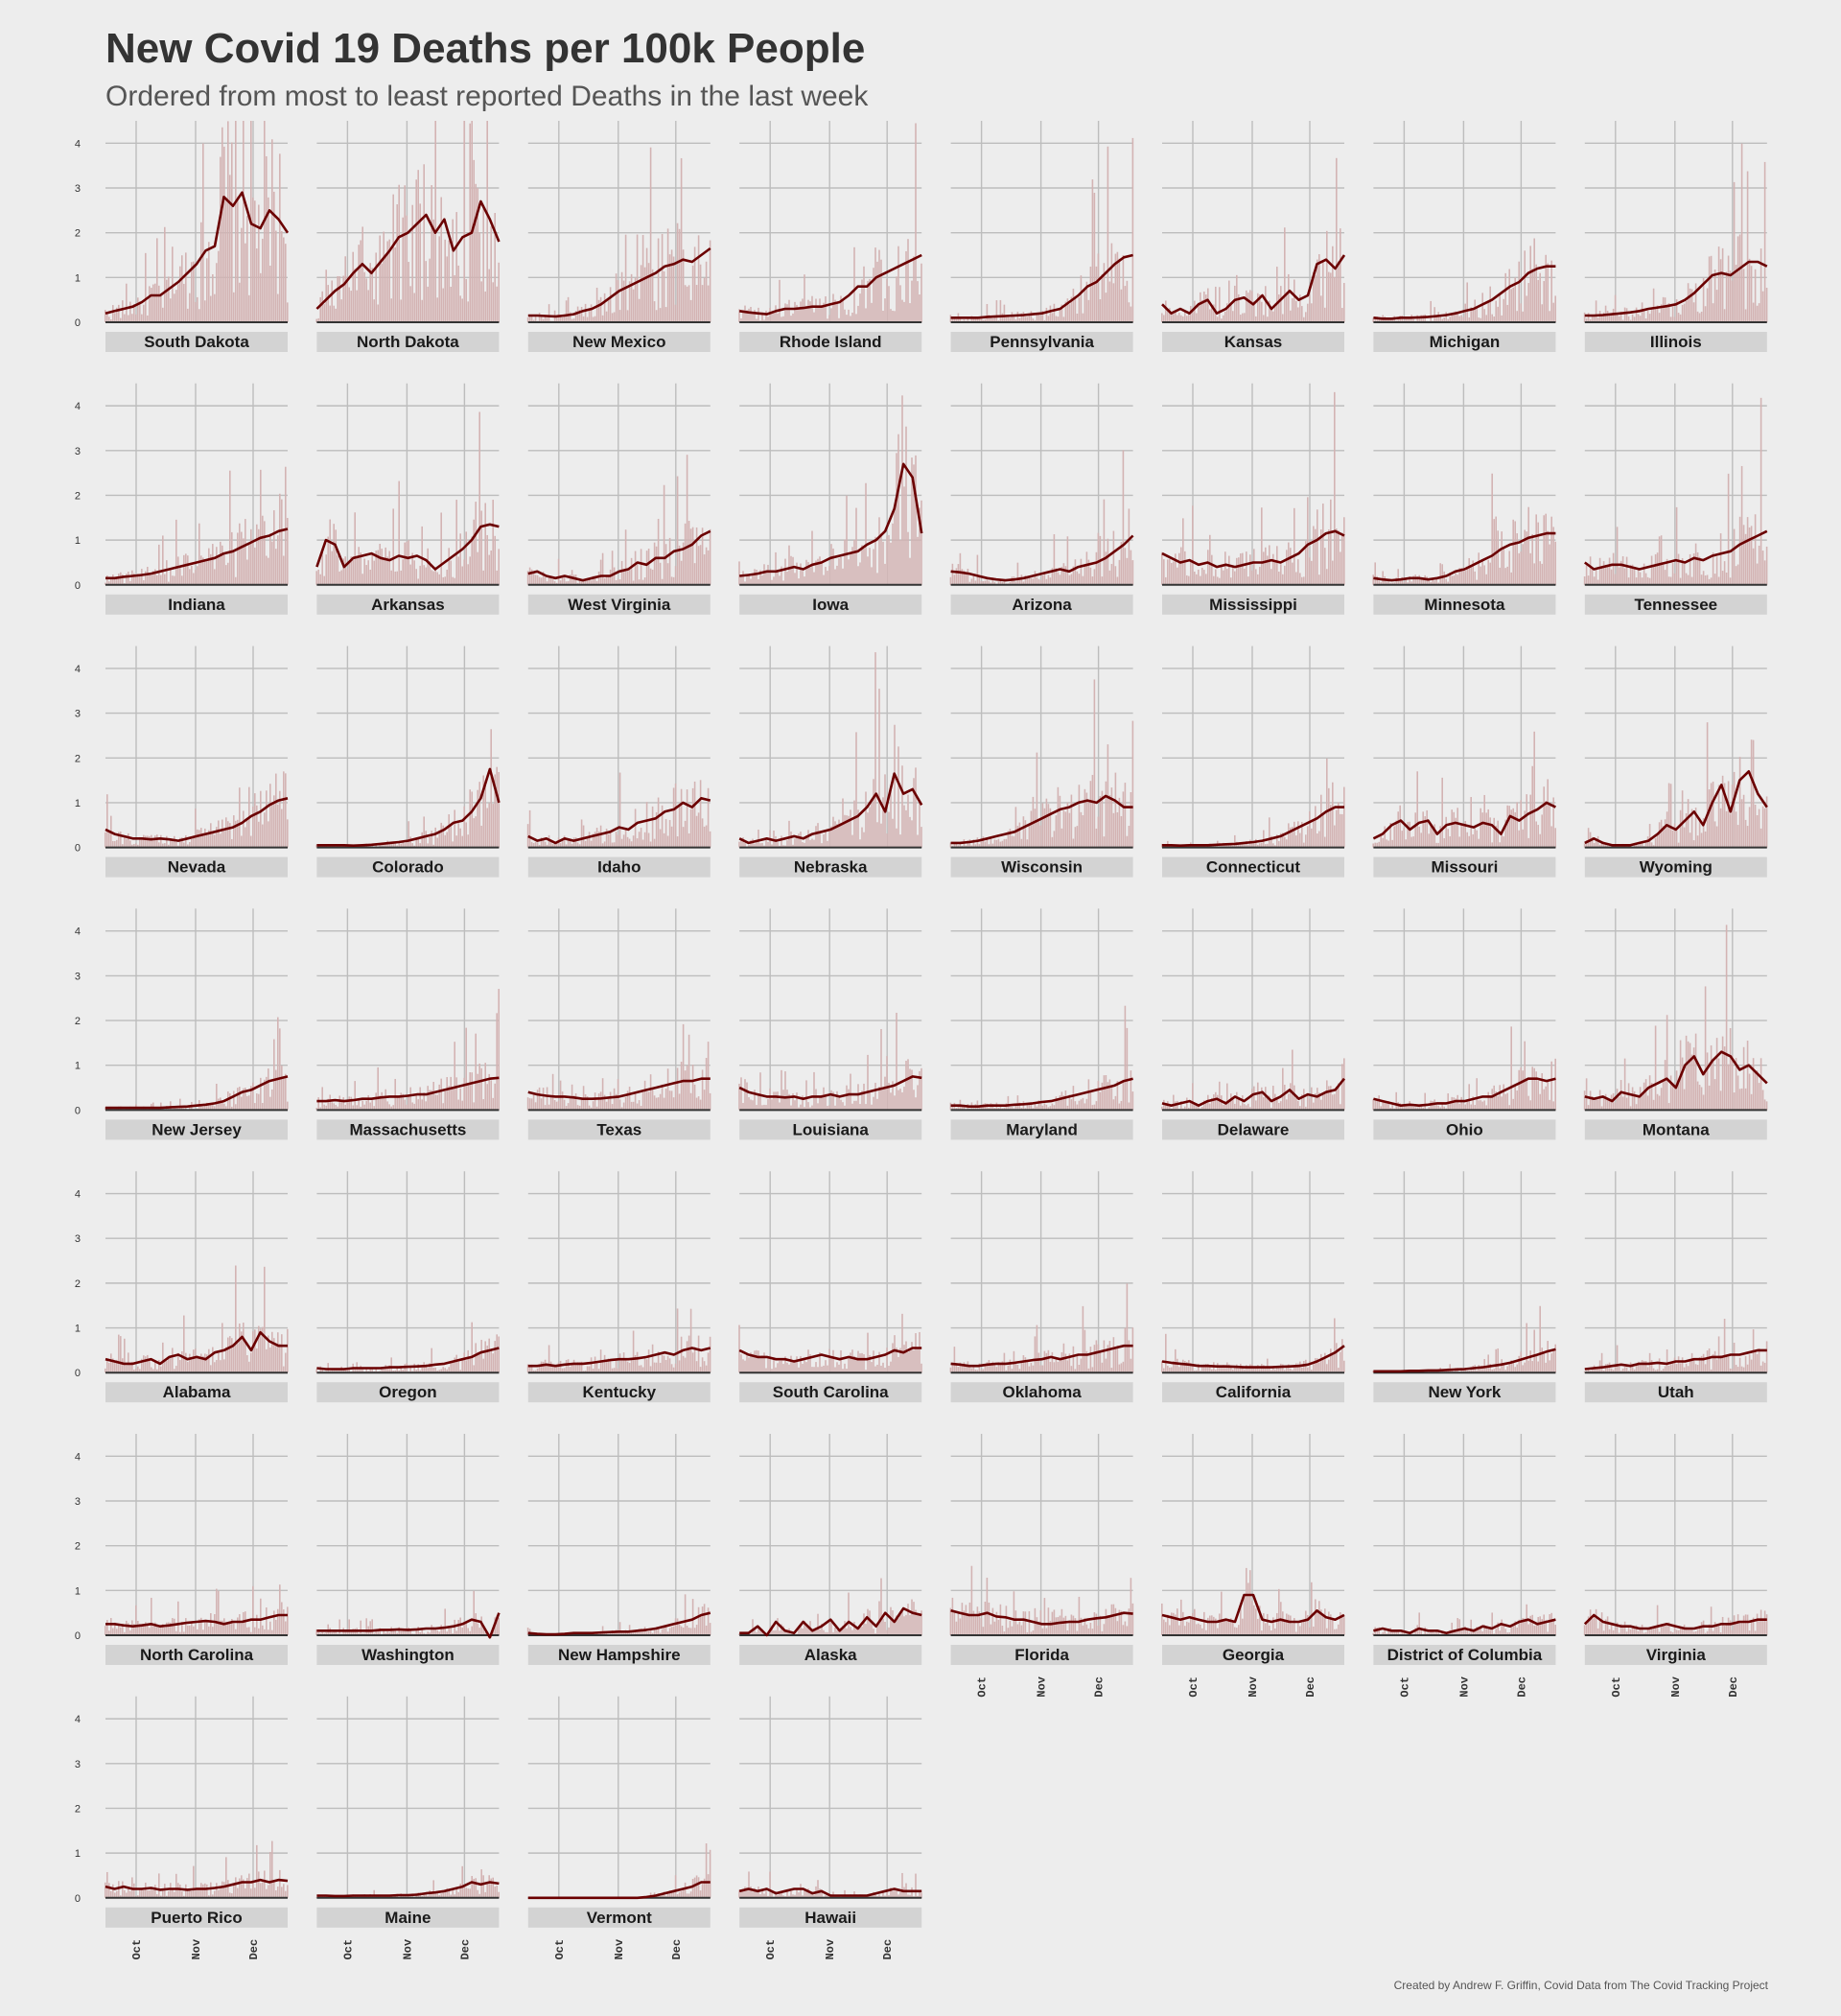 The height and width of the screenshot is (2016, 1841). Describe the element at coordinates (78, 144) in the screenshot. I see `y-tick-label: 4` at that location.